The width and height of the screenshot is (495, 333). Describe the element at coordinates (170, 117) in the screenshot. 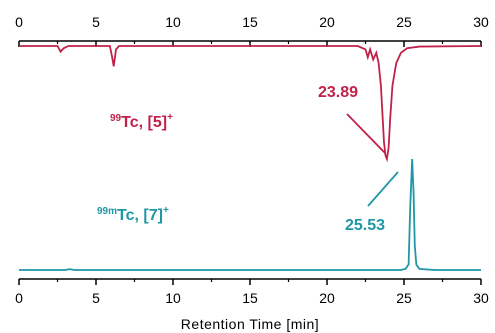

I see `legend-charge-tc99: +` at that location.